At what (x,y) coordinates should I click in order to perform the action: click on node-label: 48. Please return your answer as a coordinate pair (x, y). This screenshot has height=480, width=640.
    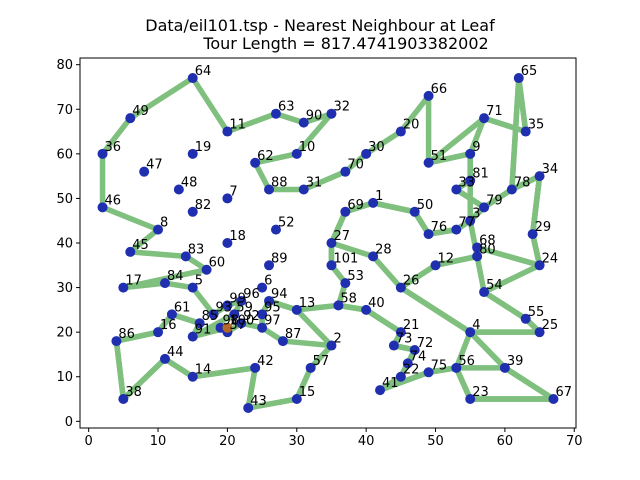
    Looking at the image, I should click on (189, 183).